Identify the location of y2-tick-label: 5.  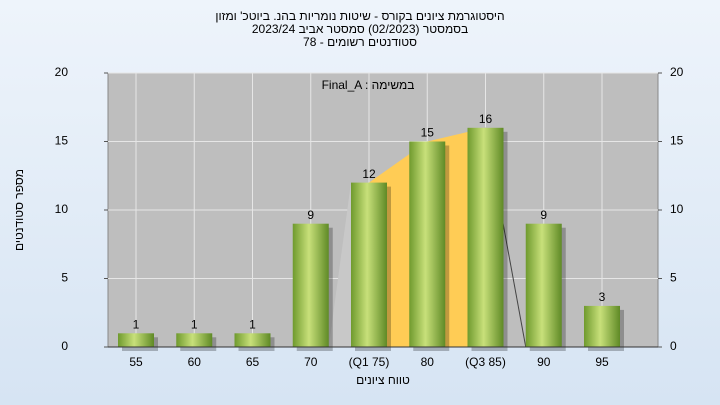
(673, 278).